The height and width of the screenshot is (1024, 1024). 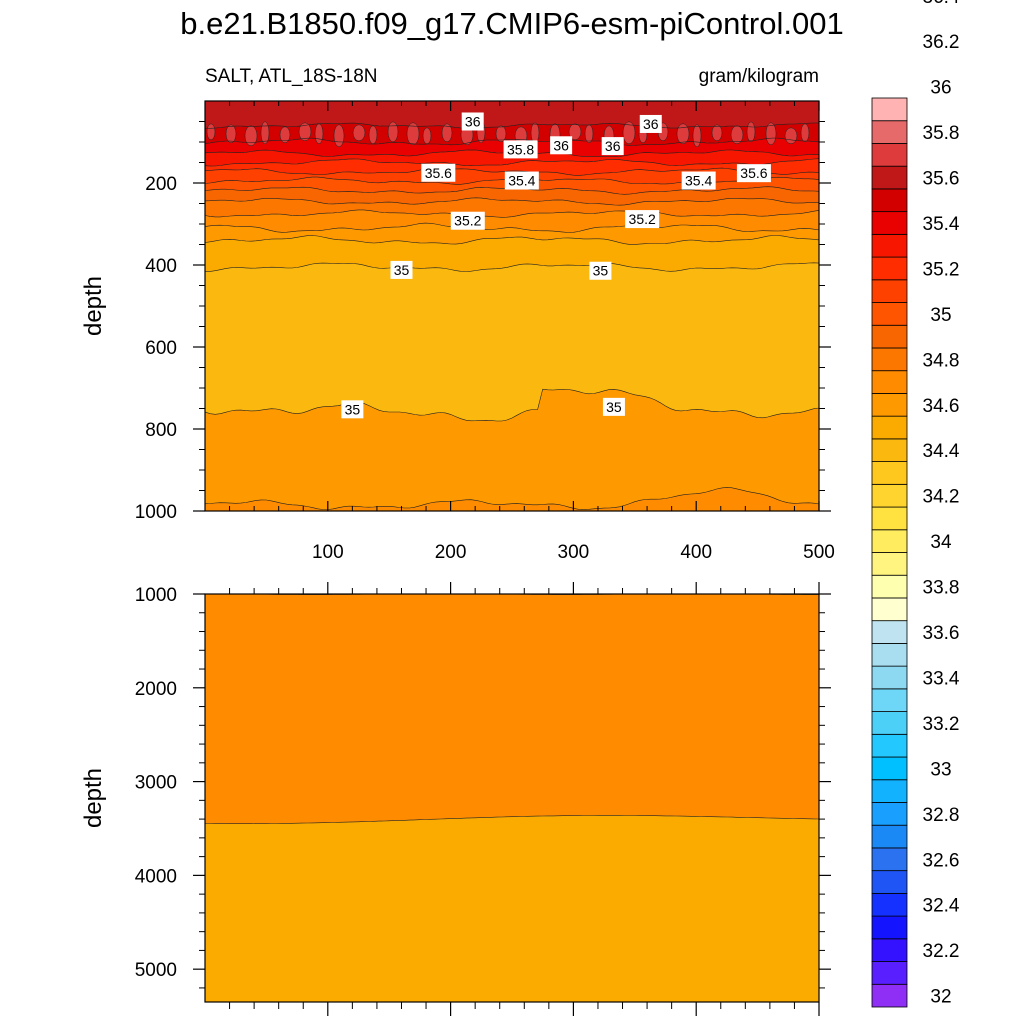 I want to click on colorbar-label: 34.4, so click(x=941, y=451).